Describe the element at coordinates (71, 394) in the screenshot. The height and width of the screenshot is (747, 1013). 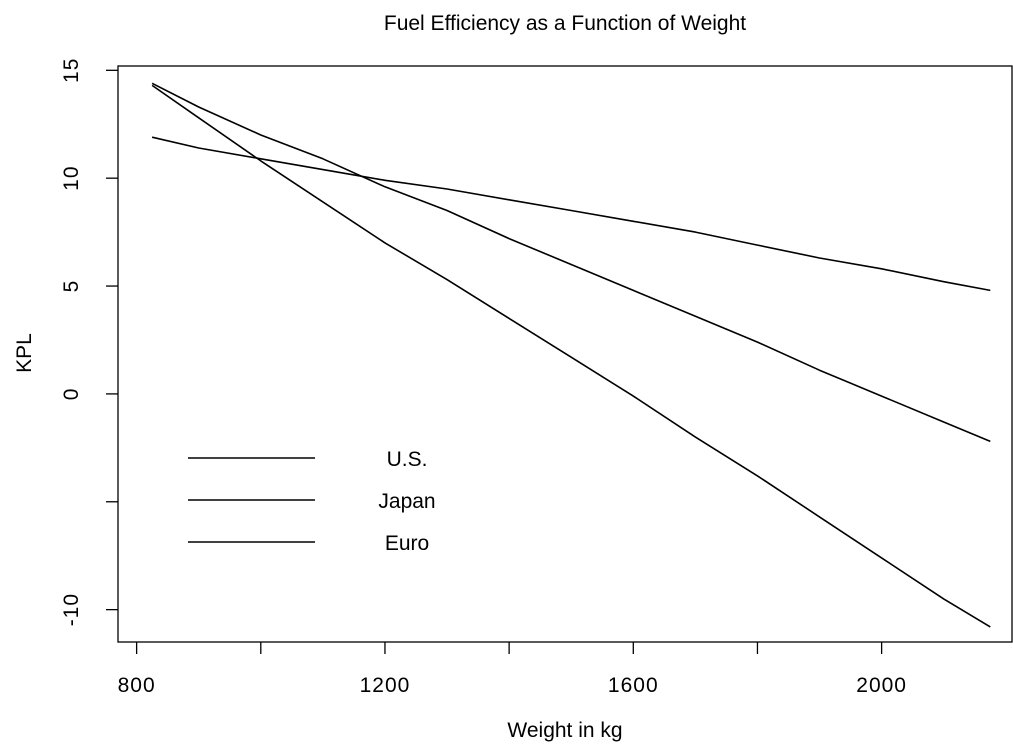
I see `y-tick-label: 0` at that location.